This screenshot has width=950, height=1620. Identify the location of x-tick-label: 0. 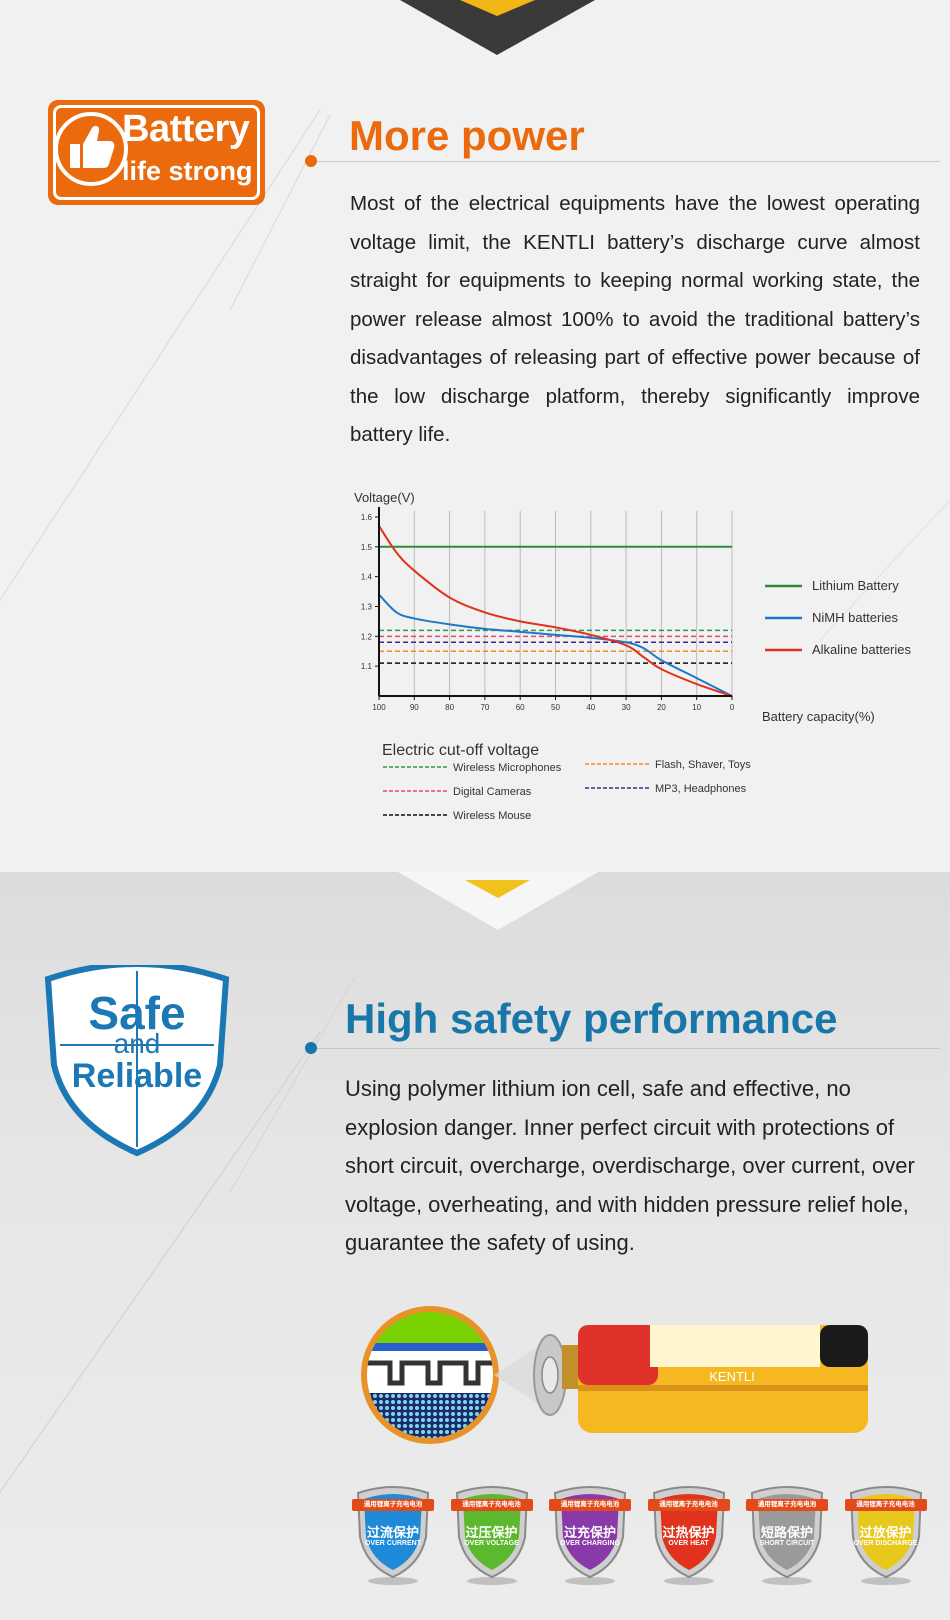
(732, 707).